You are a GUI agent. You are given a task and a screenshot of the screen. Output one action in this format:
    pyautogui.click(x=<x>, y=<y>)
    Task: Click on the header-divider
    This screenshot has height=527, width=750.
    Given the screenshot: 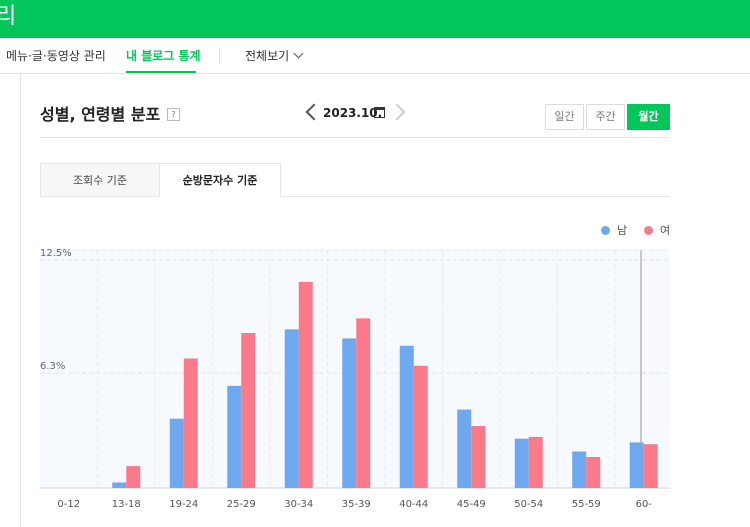 What is the action you would take?
    pyautogui.click(x=355, y=137)
    